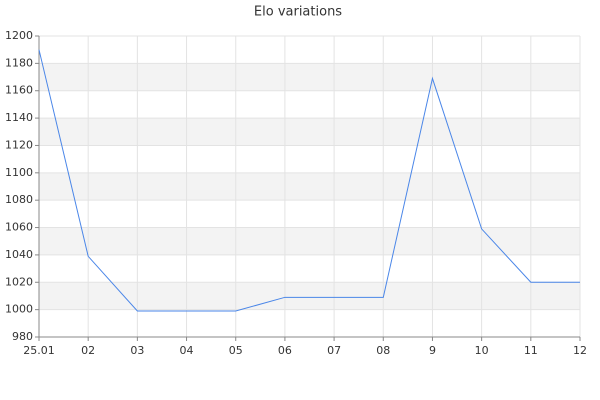  What do you see at coordinates (19, 309) in the screenshot?
I see `y-tick-label: 1000` at bounding box center [19, 309].